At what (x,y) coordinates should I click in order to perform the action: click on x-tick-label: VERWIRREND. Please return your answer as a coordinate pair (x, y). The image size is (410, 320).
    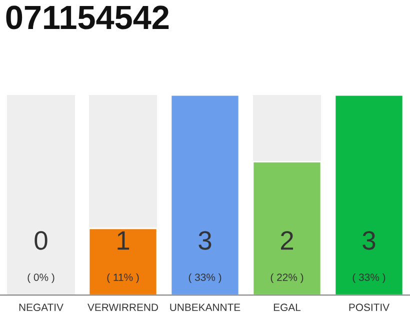
    Looking at the image, I should click on (123, 307).